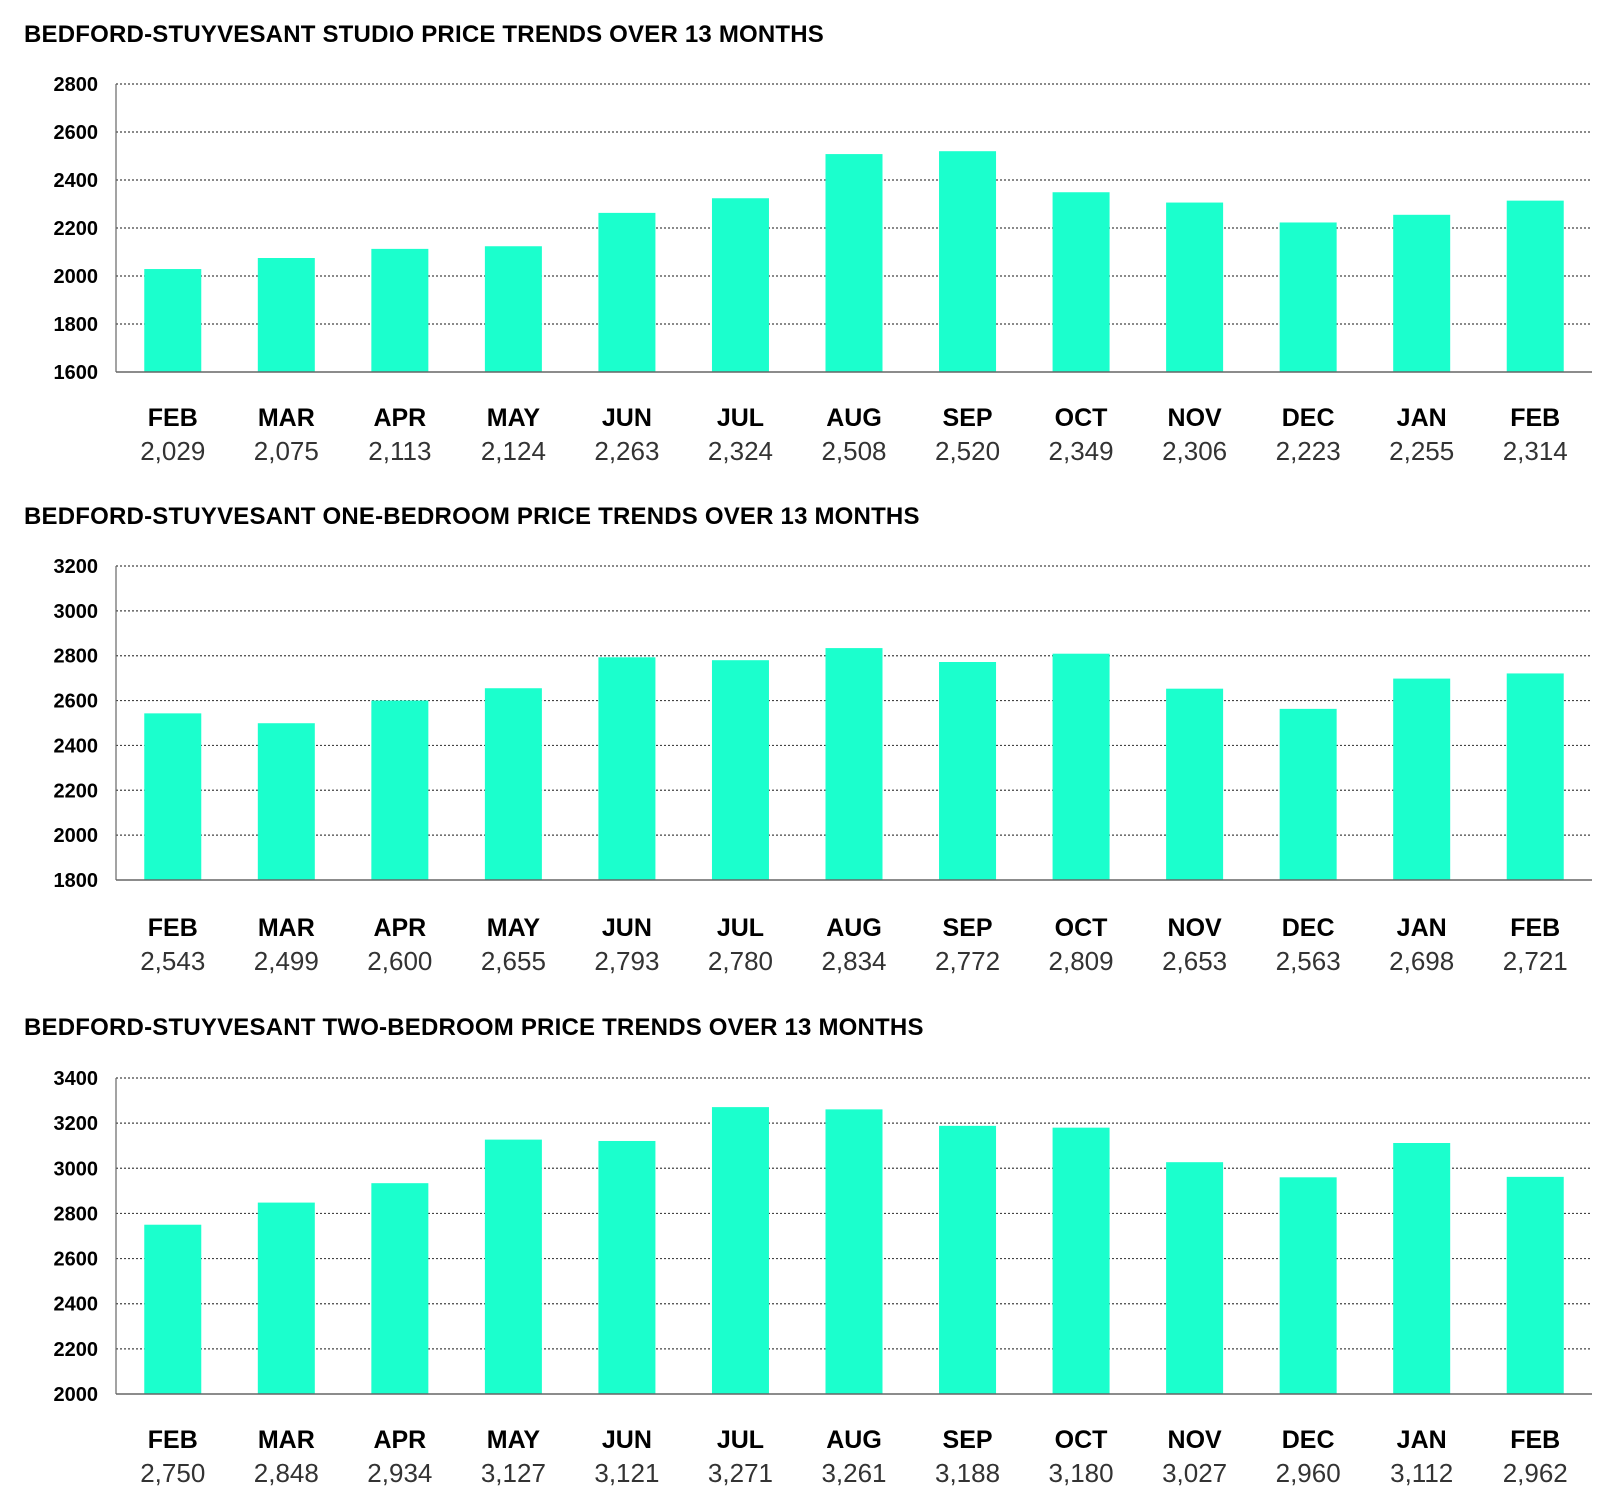 This screenshot has height=1511, width=1600. I want to click on value-label: 2,834, so click(853, 961).